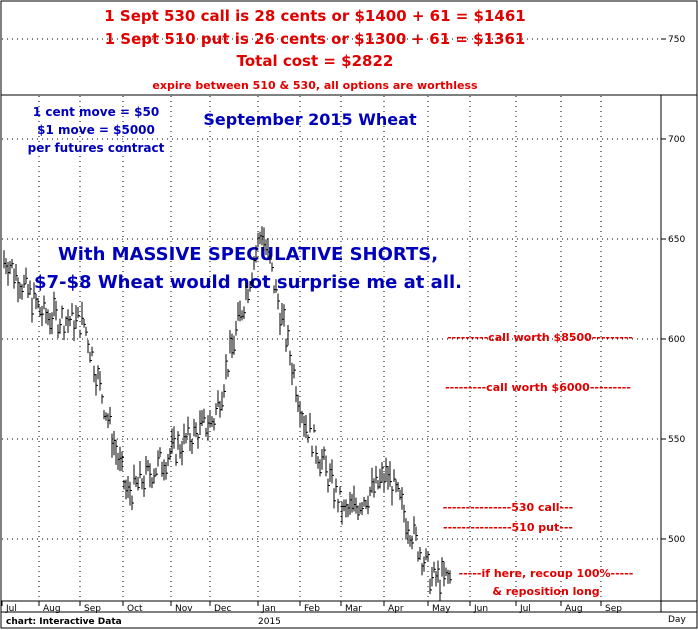  Describe the element at coordinates (96, 148) in the screenshot. I see `move-note-3: per futures contract` at that location.